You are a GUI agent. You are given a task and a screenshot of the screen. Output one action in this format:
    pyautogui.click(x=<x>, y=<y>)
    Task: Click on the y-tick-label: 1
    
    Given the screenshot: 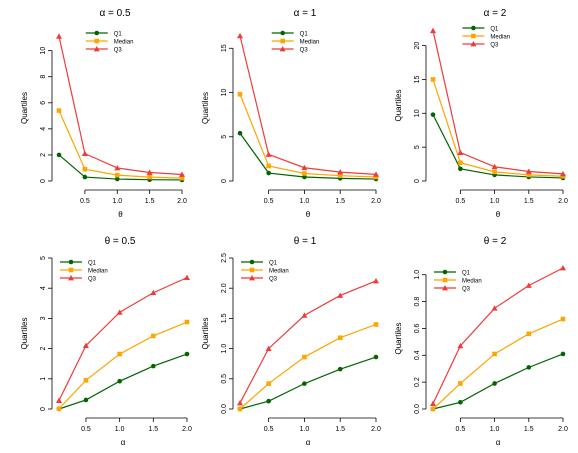 What is the action you would take?
    pyautogui.click(x=43, y=379)
    